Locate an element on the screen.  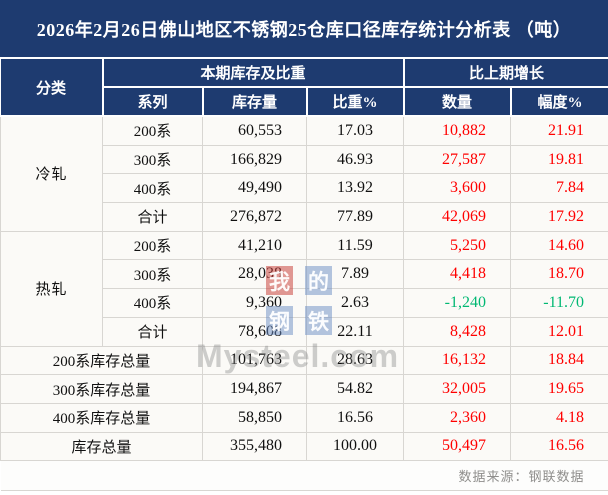
summary-label: 400系库存总量 is located at coordinates (101, 417).